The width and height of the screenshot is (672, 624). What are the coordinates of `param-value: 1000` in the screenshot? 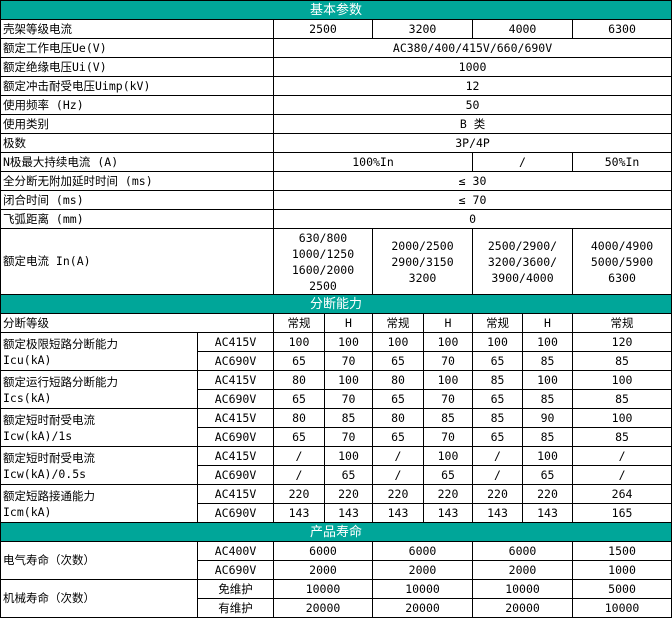 It's located at (472, 67).